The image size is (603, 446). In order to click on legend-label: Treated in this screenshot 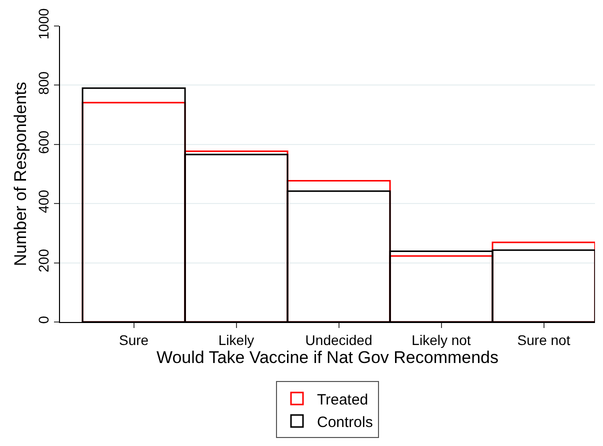, I will do `click(342, 399)`.